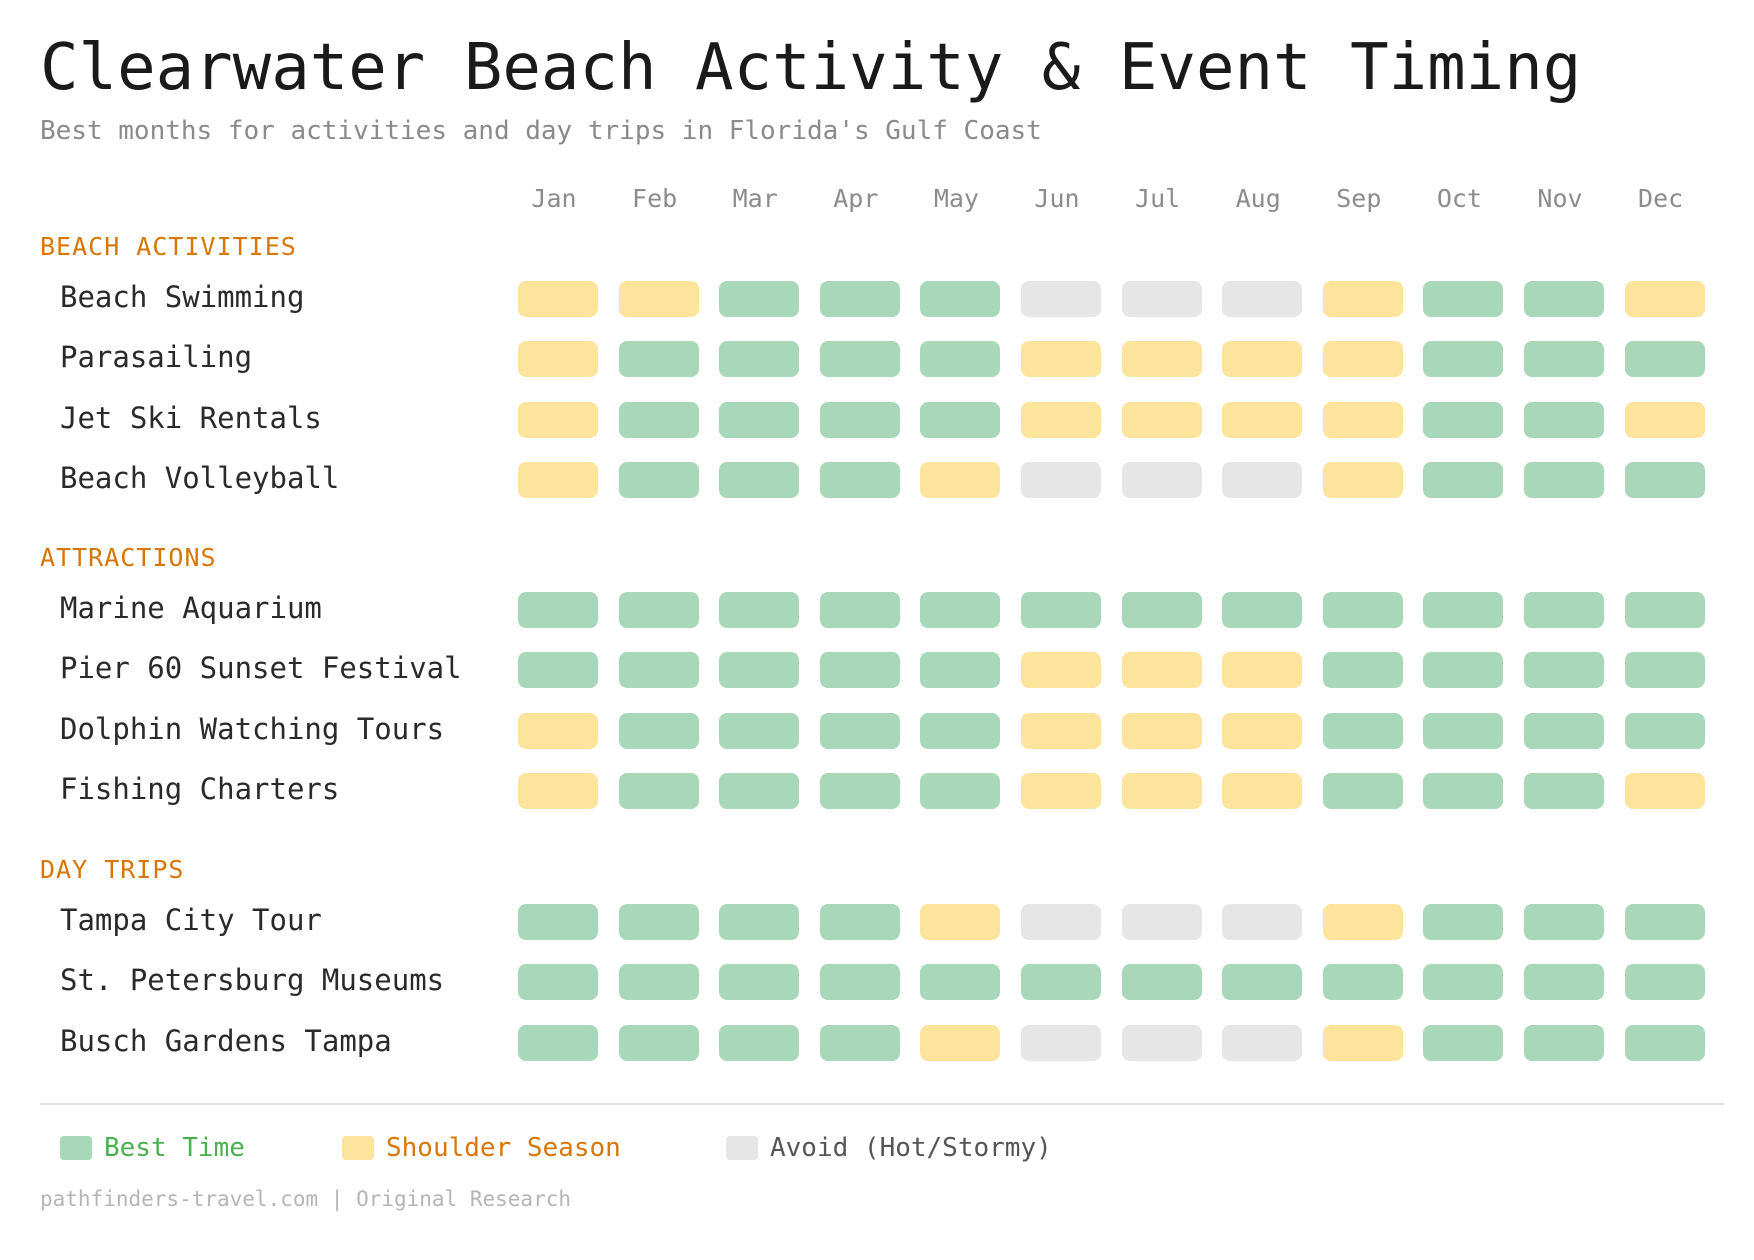  What do you see at coordinates (76, 1148) in the screenshot?
I see `legend-swatch-best` at bounding box center [76, 1148].